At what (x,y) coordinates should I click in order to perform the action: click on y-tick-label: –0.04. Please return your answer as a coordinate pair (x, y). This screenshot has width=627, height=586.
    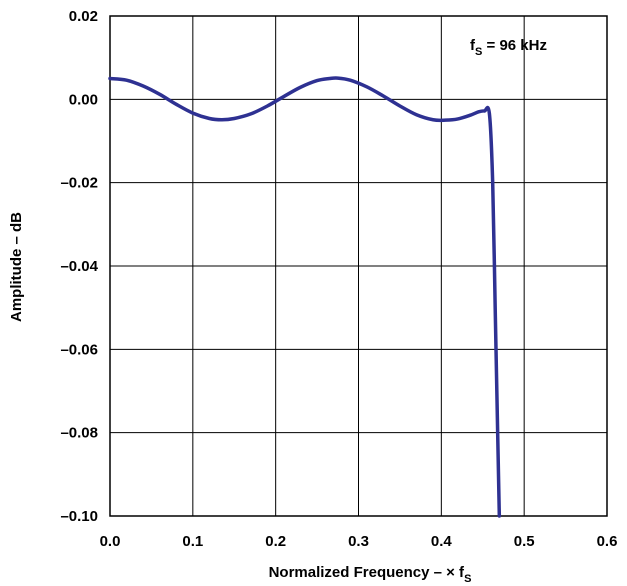
    Looking at the image, I should click on (79, 266).